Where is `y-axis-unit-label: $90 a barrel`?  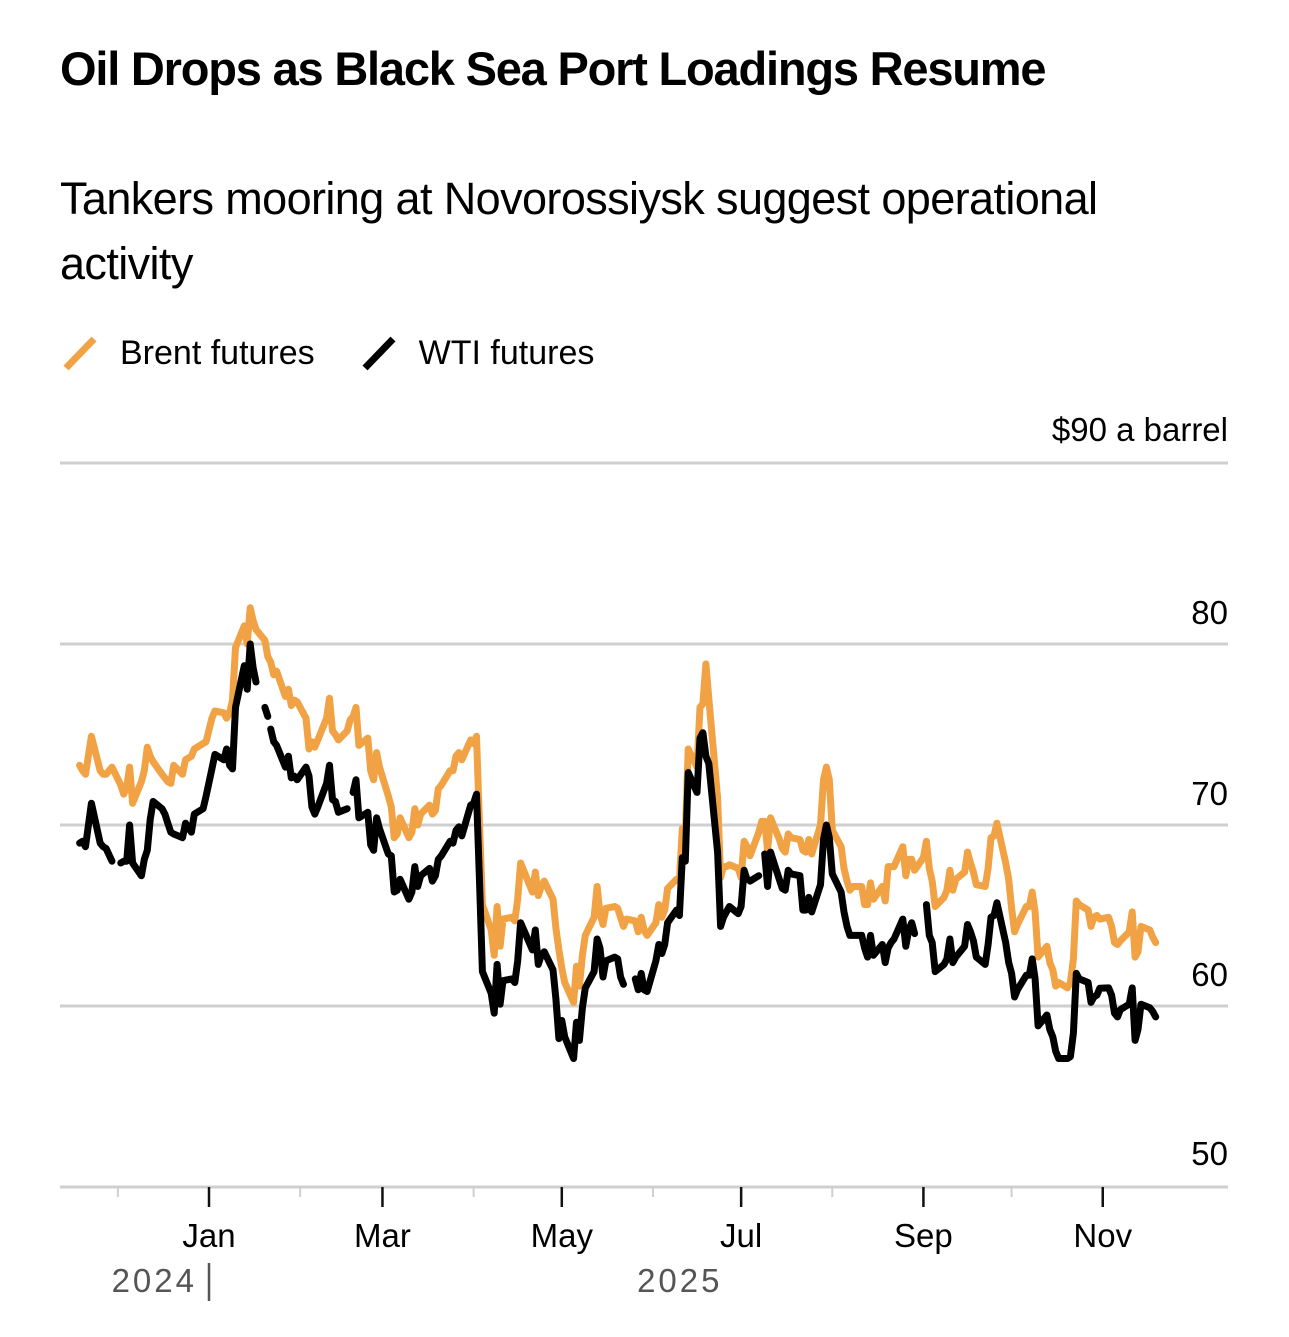
y-axis-unit-label: $90 a barrel is located at coordinates (1139, 429).